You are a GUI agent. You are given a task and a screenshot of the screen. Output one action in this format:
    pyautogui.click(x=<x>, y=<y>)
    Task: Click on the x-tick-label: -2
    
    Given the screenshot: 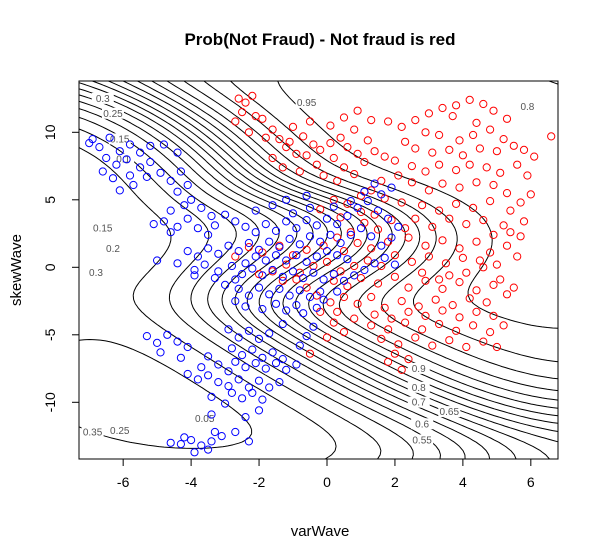 What is the action you would take?
    pyautogui.click(x=259, y=482)
    